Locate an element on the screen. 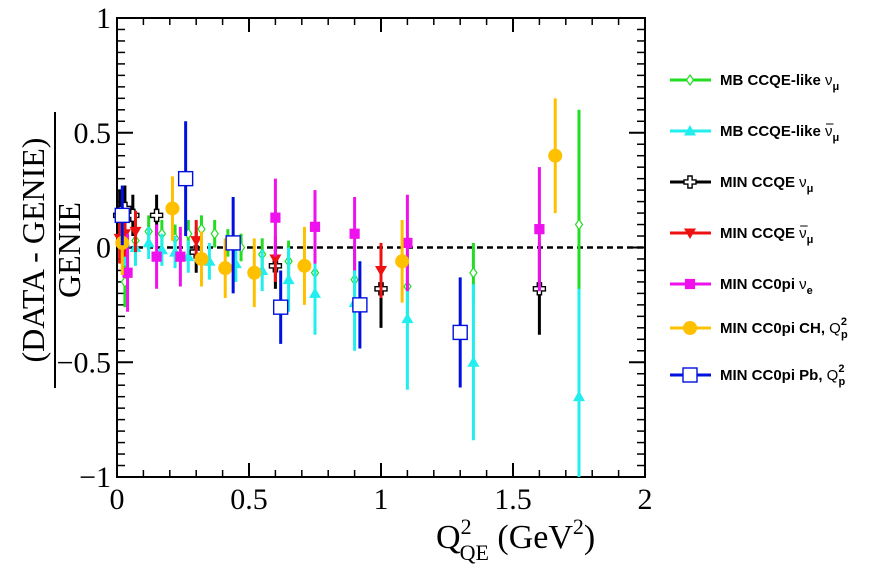 The image size is (896, 572). y-tick-label: 1 is located at coordinates (103, 18).